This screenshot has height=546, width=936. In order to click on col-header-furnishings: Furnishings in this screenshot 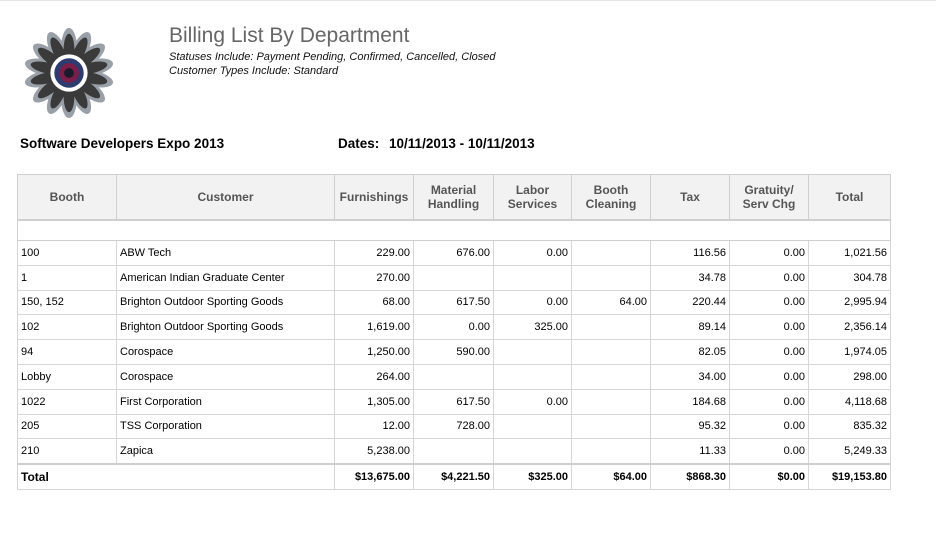, I will do `click(374, 197)`.